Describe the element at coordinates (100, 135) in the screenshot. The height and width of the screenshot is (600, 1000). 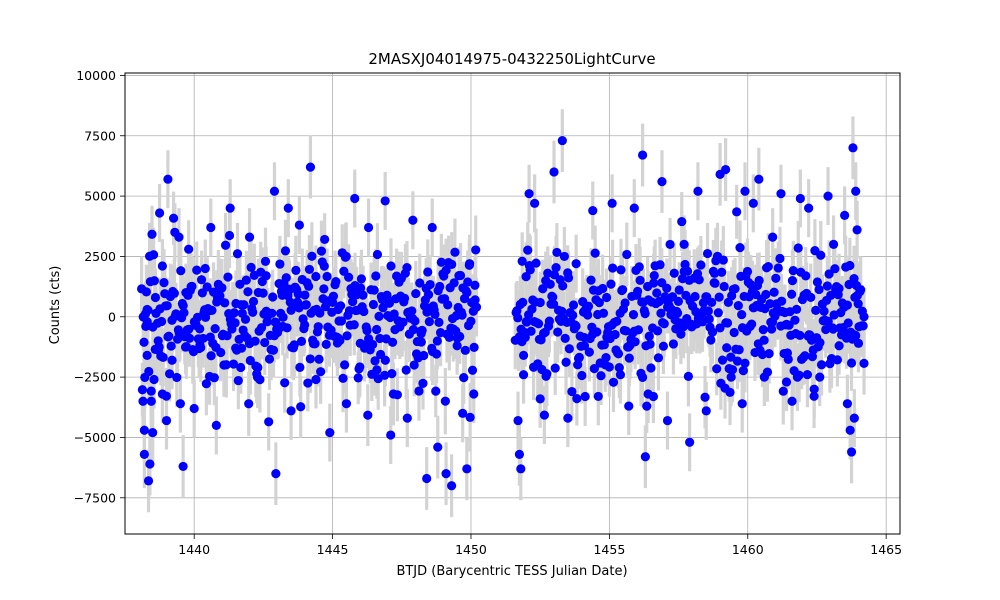
I see `y-tick-label: 7500` at that location.